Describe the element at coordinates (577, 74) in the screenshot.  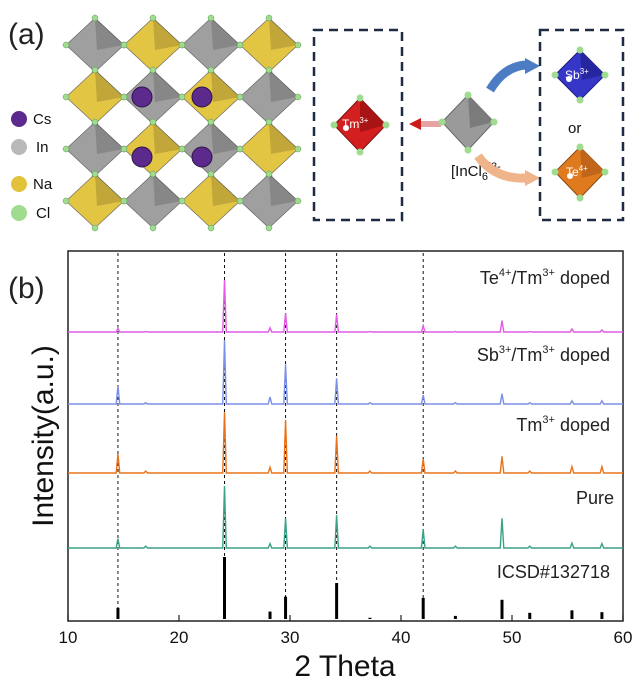
I see `sb-ion-label: Sb3+` at that location.